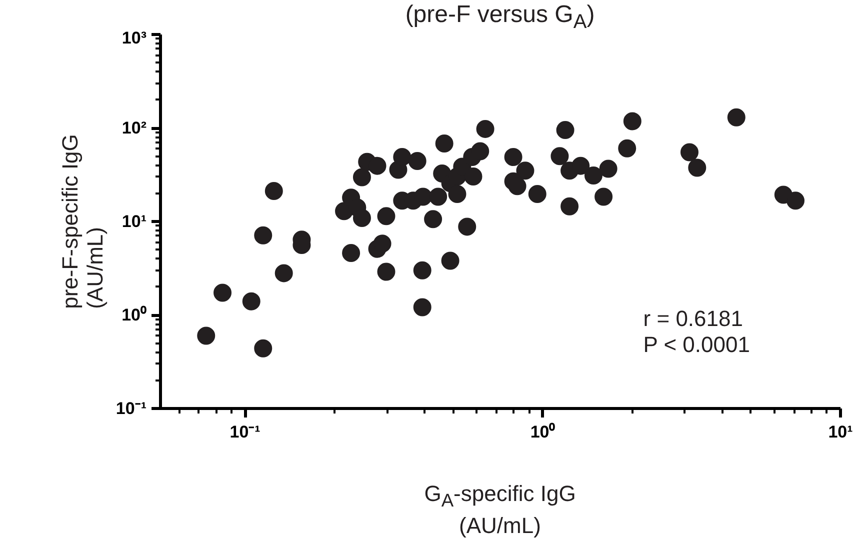 The image size is (859, 548). What do you see at coordinates (543, 432) in the screenshot?
I see `x-tick-label: 10⁰` at bounding box center [543, 432].